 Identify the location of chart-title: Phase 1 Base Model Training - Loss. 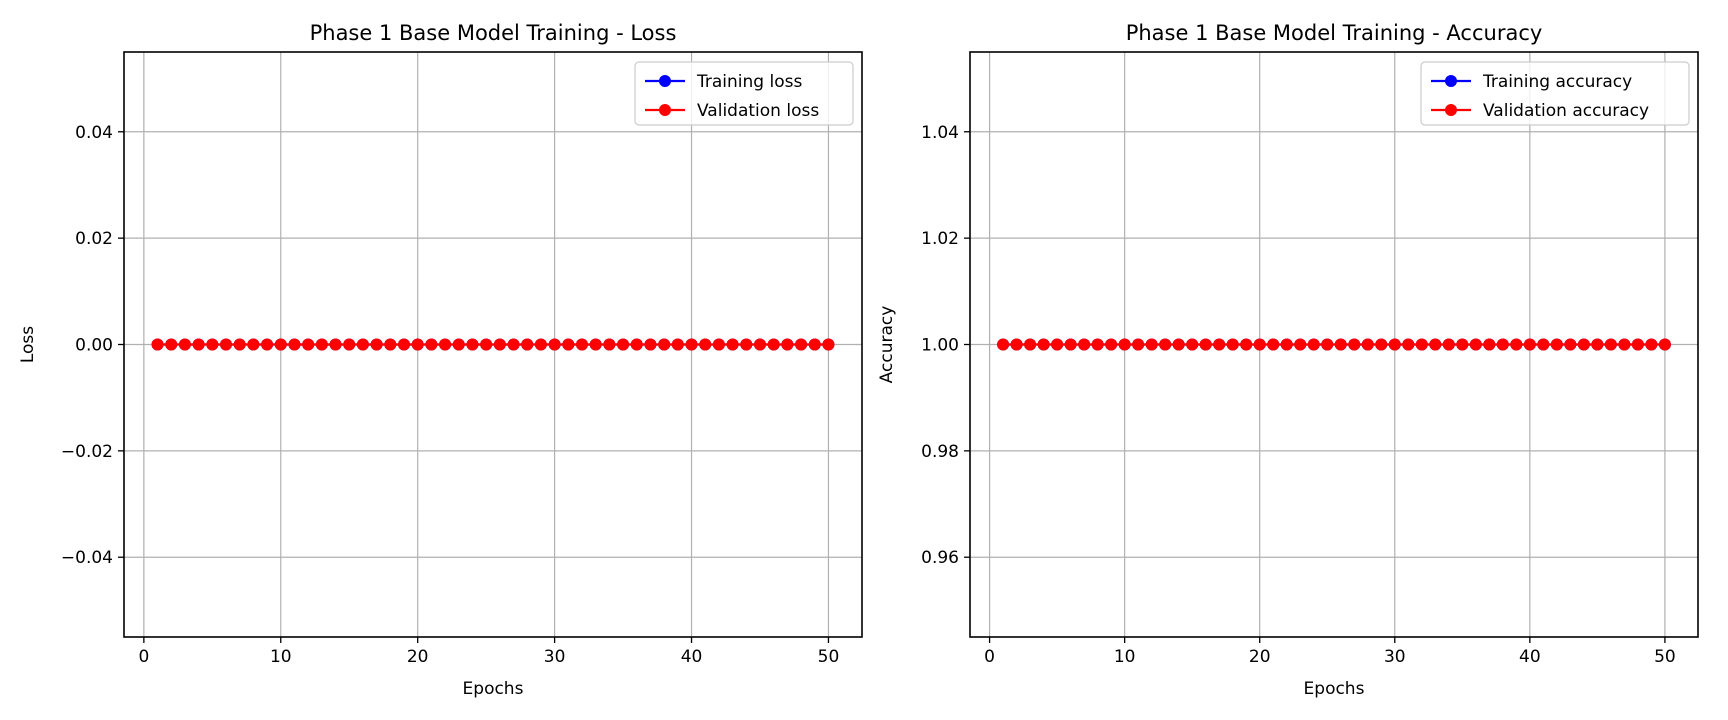
(493, 33).